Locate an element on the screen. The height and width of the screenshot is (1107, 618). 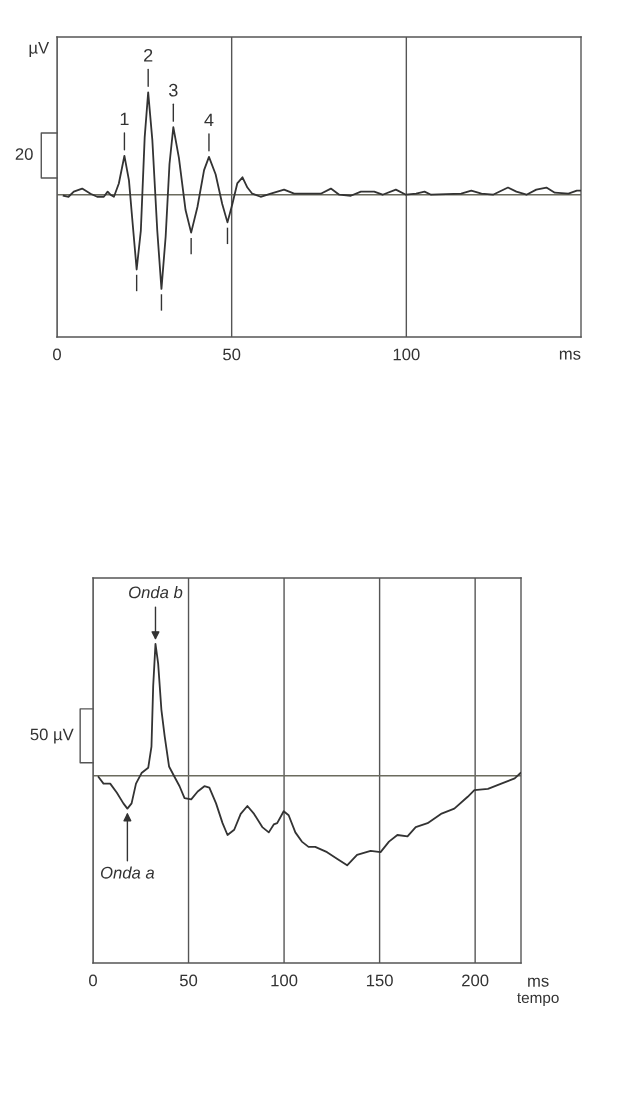
annotation: 1 is located at coordinates (124, 119).